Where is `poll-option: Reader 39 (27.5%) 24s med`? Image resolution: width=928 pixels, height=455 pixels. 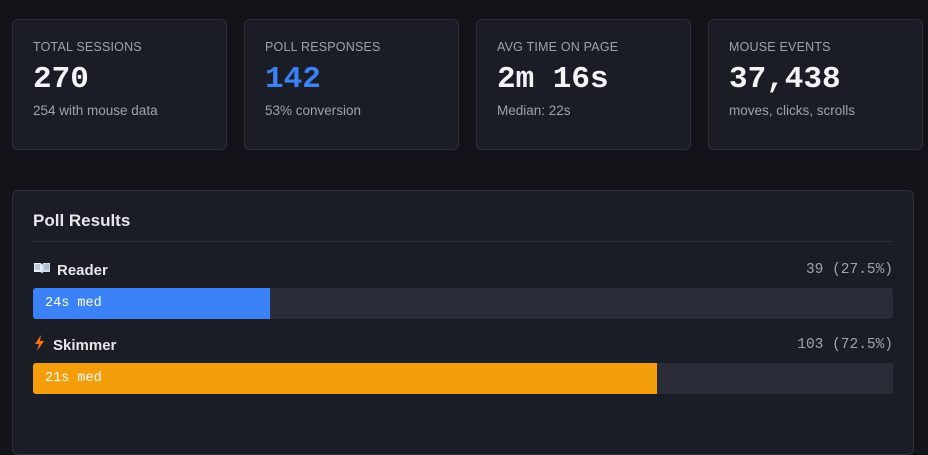
poll-option: Reader 39 (27.5%) 24s med is located at coordinates (463, 289).